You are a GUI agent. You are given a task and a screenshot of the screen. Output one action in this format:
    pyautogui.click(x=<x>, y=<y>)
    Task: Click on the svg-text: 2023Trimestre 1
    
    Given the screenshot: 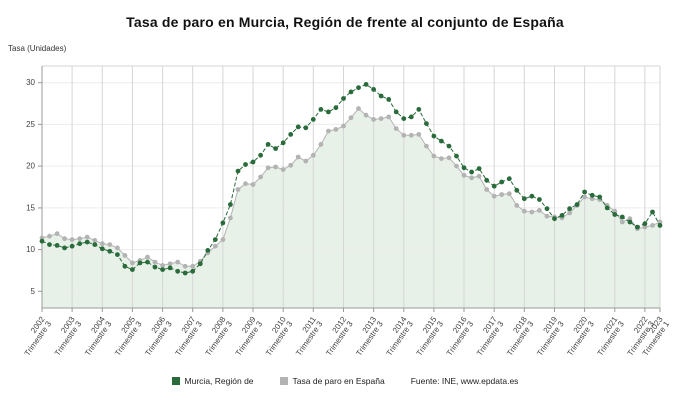 What is the action you would take?
    pyautogui.click(x=652, y=336)
    